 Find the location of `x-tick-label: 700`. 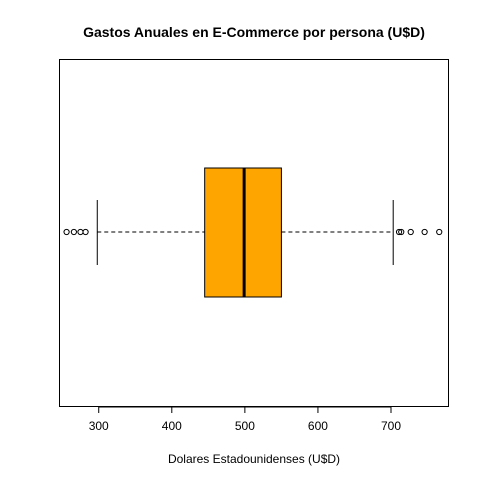

x-tick-label: 700 is located at coordinates (391, 426).